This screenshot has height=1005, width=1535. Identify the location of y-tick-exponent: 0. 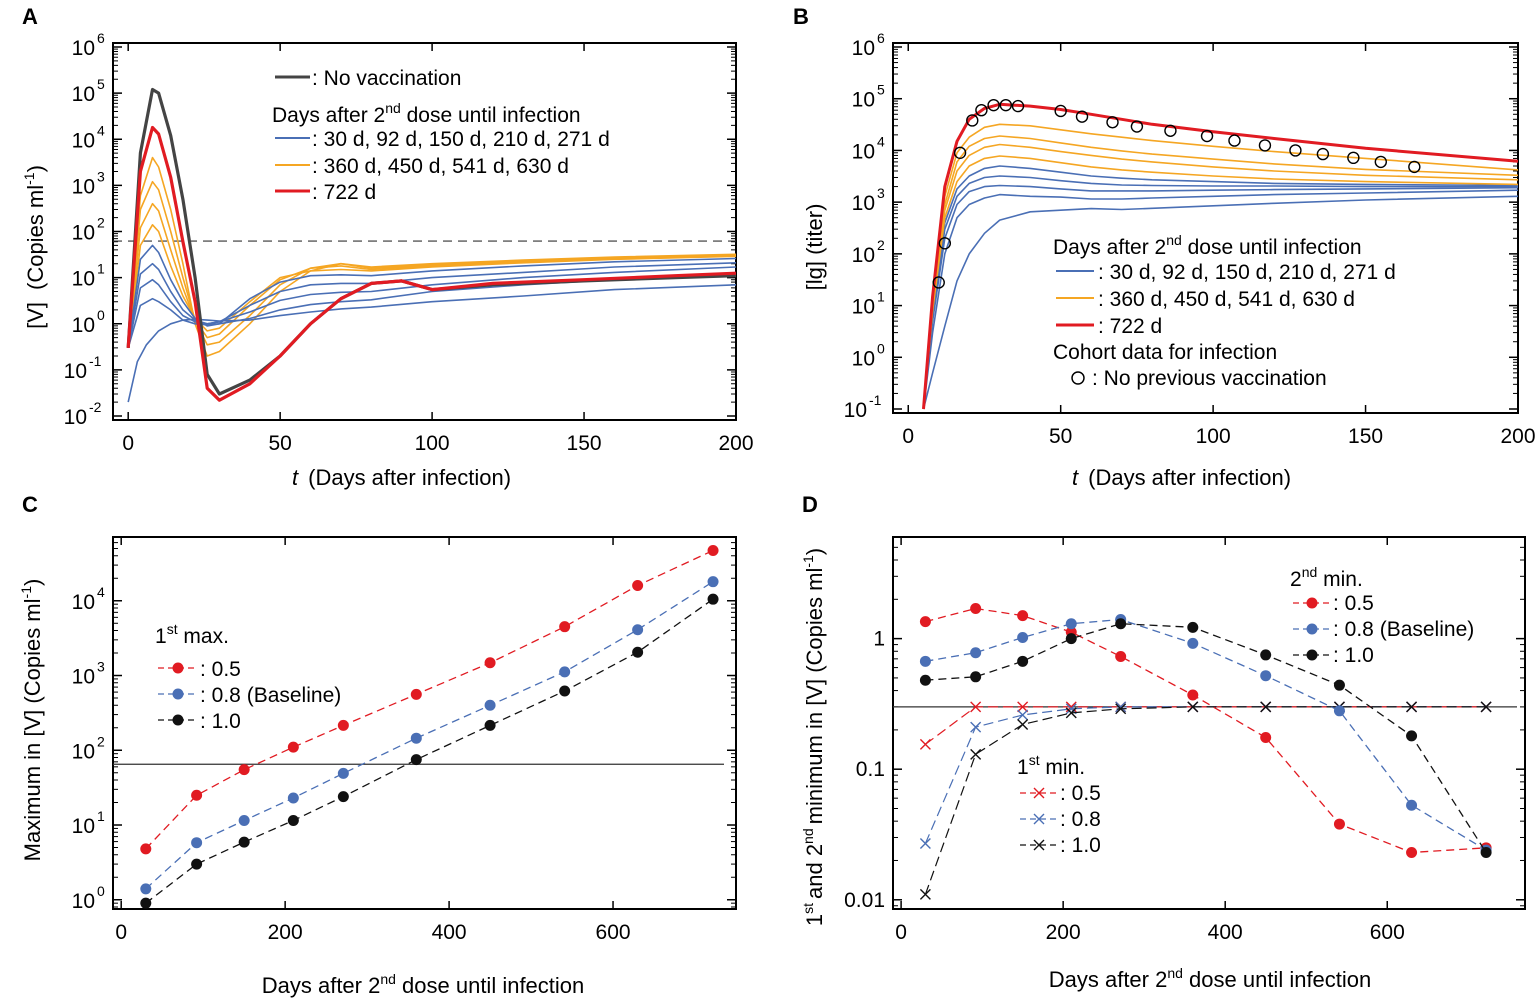
(101, 315).